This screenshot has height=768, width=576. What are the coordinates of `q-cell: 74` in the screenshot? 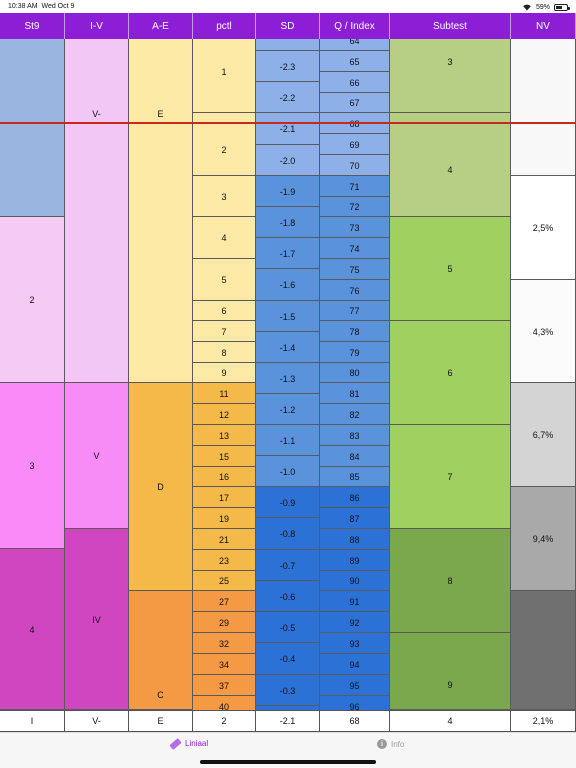 It's located at (355, 248).